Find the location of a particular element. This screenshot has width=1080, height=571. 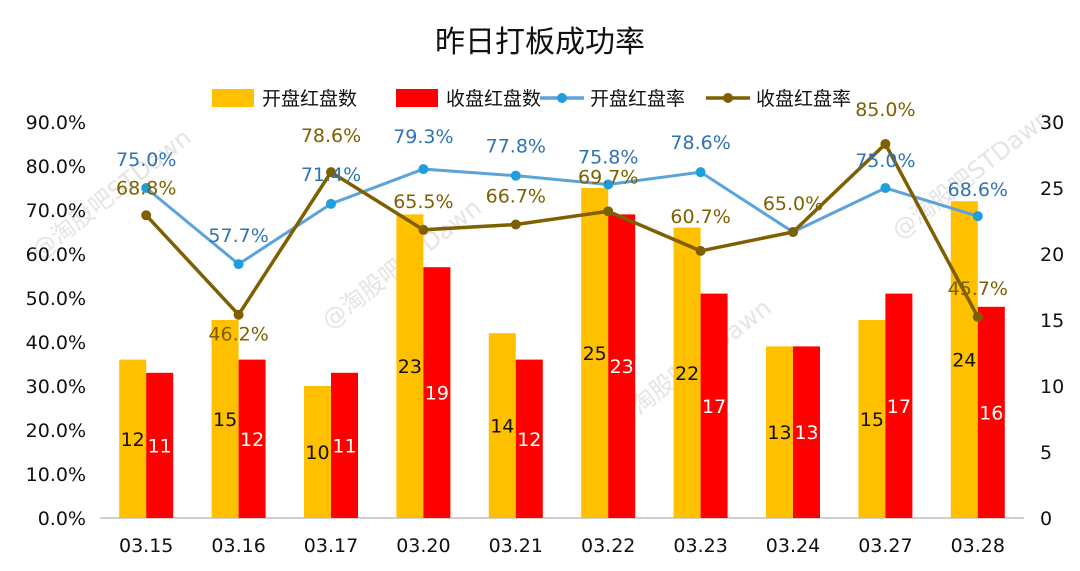

open-count-label-1: 15 is located at coordinates (225, 420).